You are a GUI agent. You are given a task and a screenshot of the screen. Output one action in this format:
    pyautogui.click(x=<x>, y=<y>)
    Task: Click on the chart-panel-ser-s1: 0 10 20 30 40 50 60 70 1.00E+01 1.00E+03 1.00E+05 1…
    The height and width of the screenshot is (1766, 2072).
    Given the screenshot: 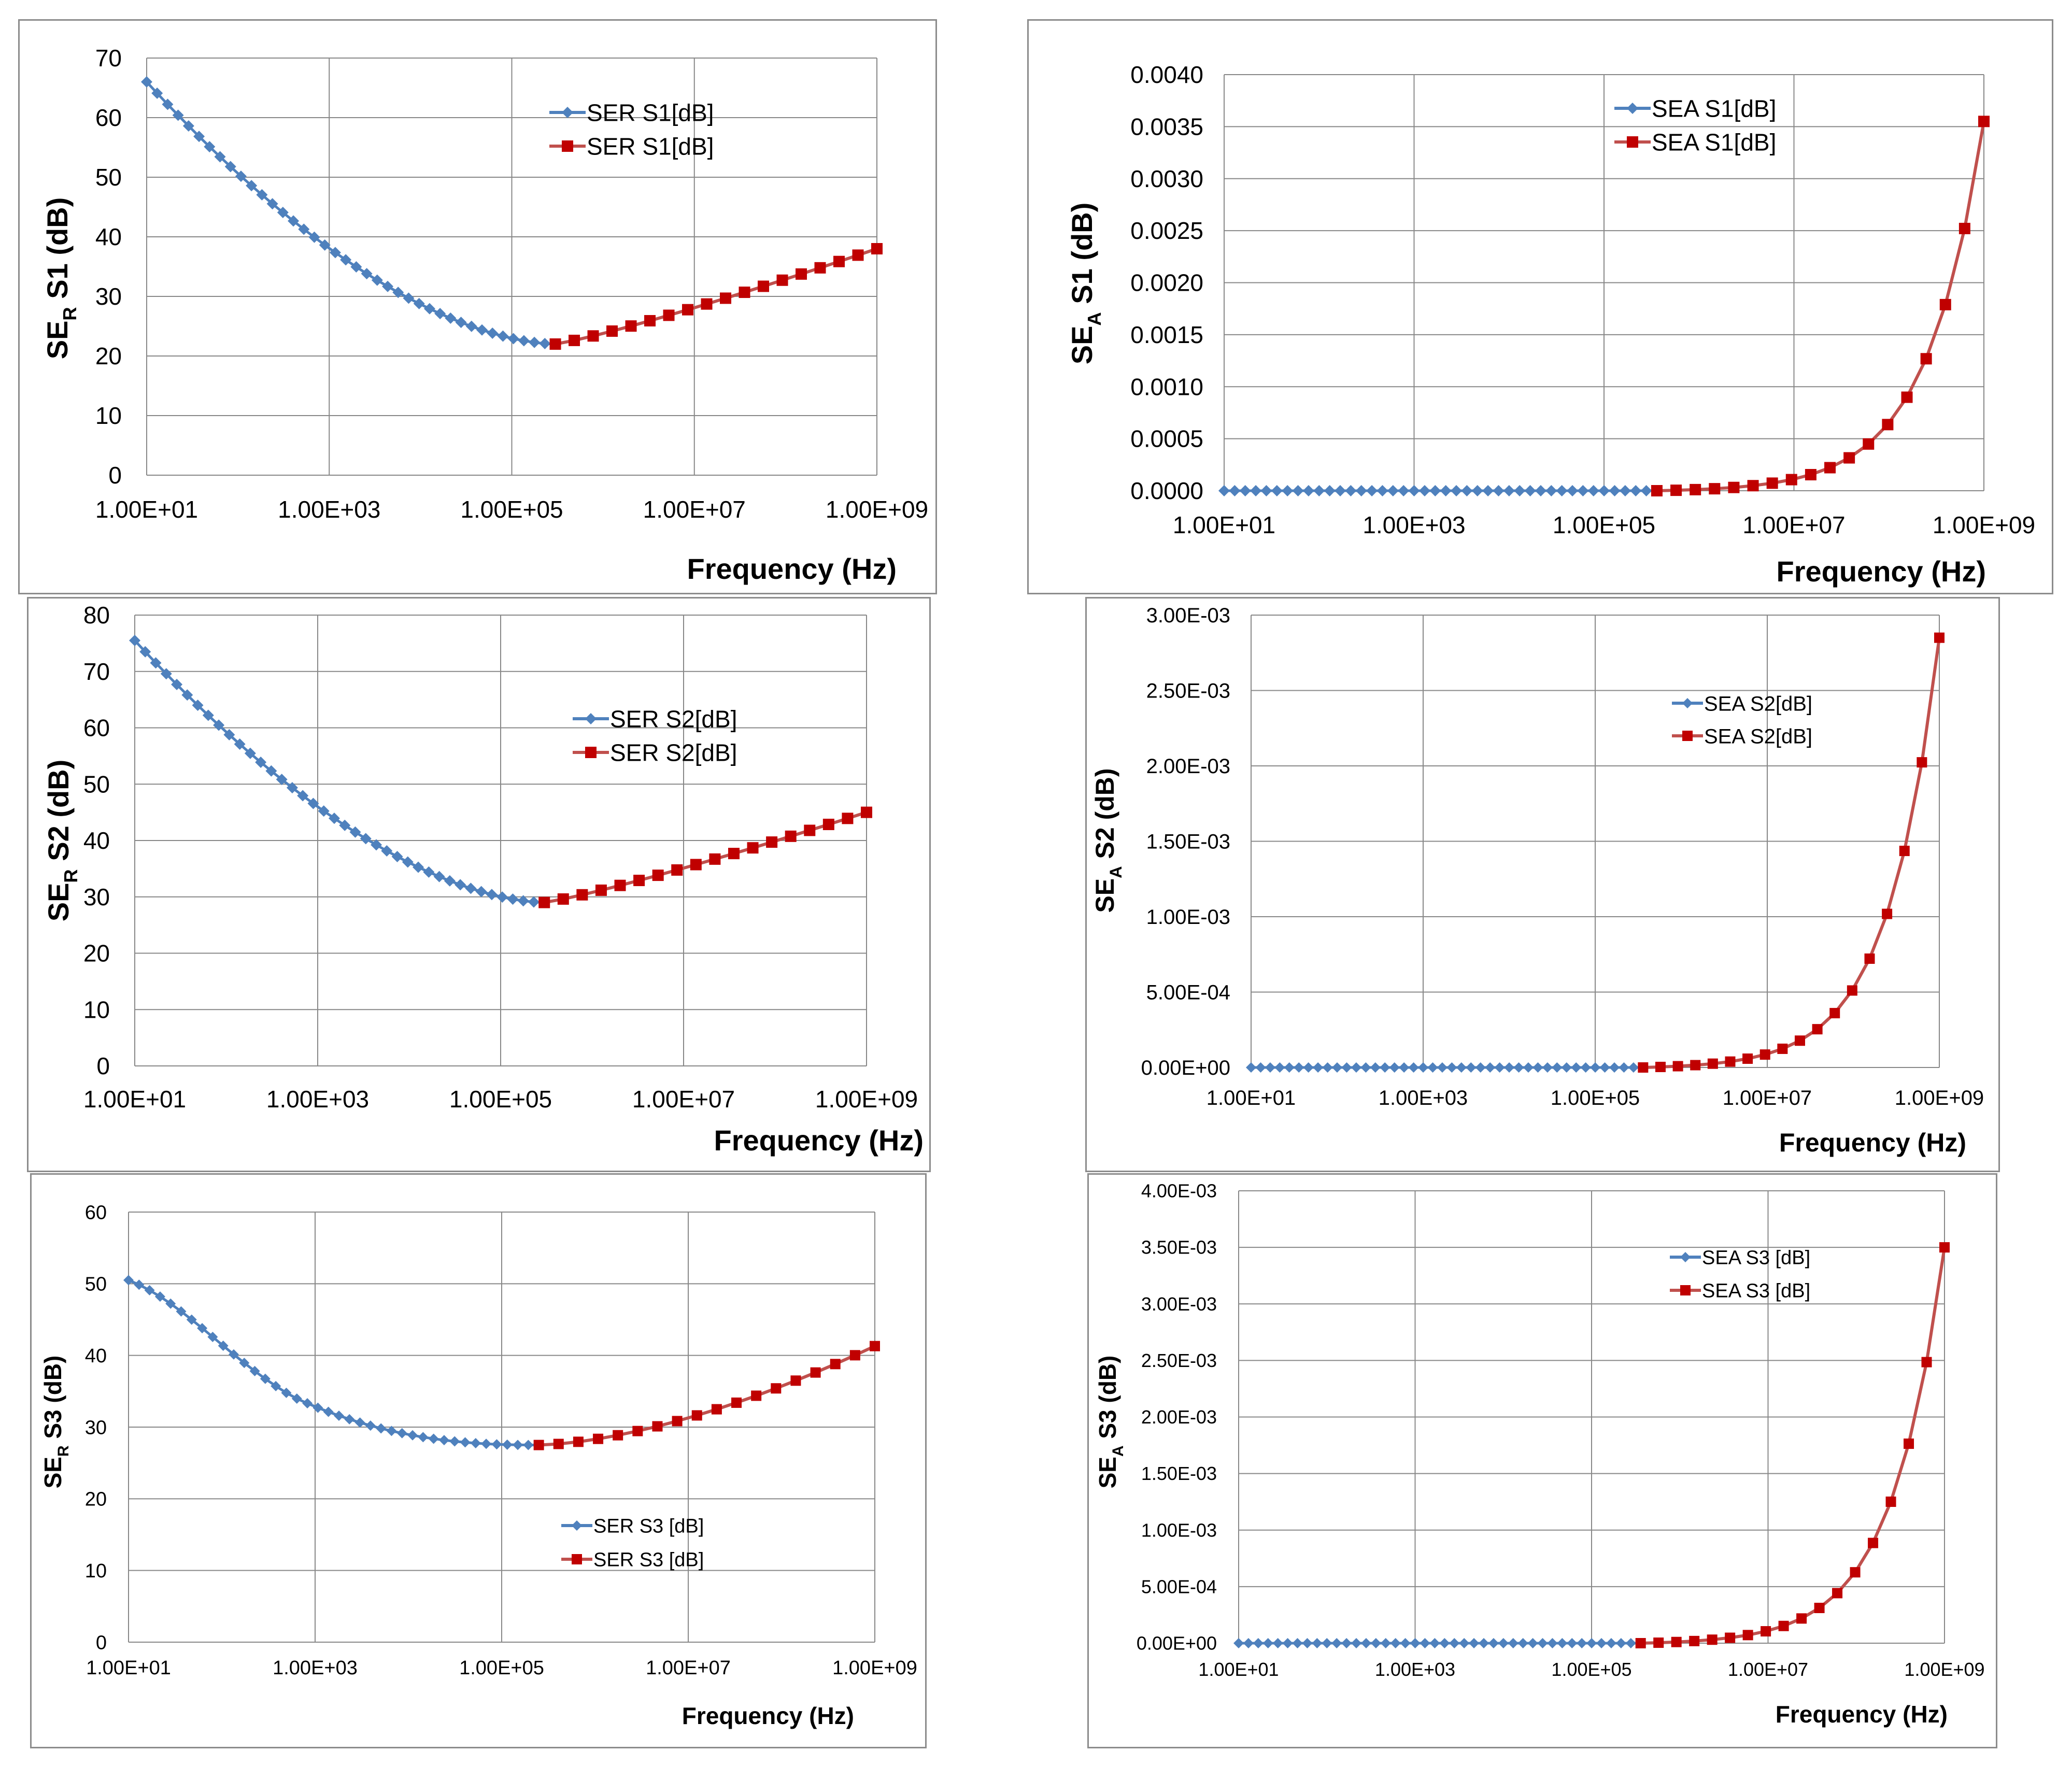 What is the action you would take?
    pyautogui.click(x=477, y=306)
    